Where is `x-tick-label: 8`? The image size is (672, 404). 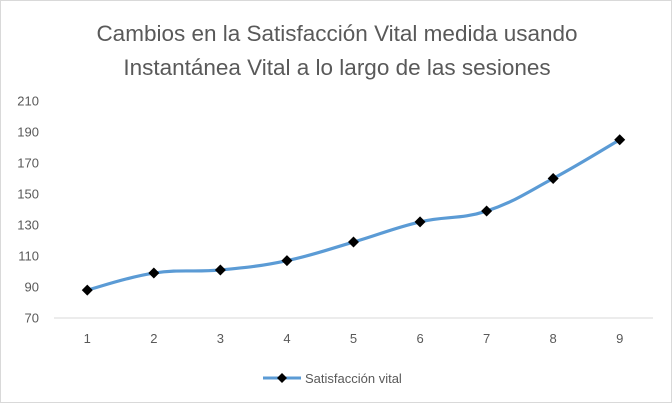 x-tick-label: 8 is located at coordinates (553, 338).